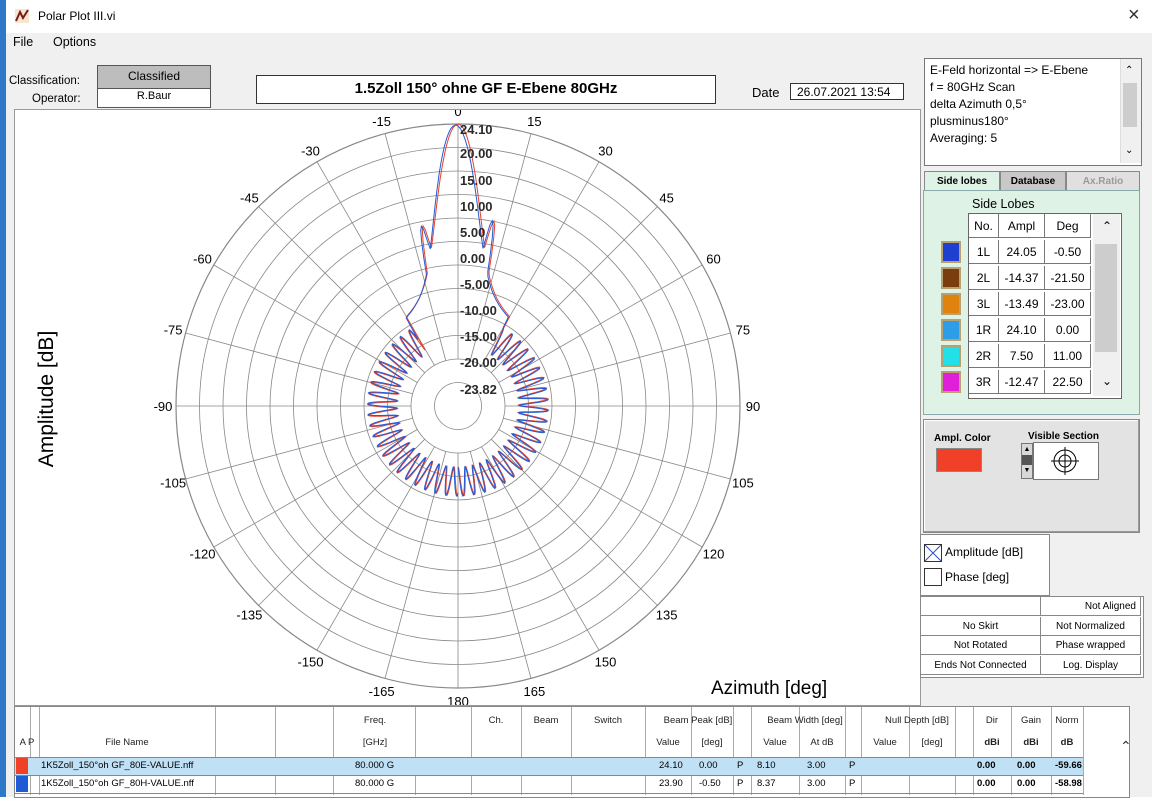 The image size is (1152, 798). What do you see at coordinates (475, 284) in the screenshot?
I see `radial-label: -5.00` at bounding box center [475, 284].